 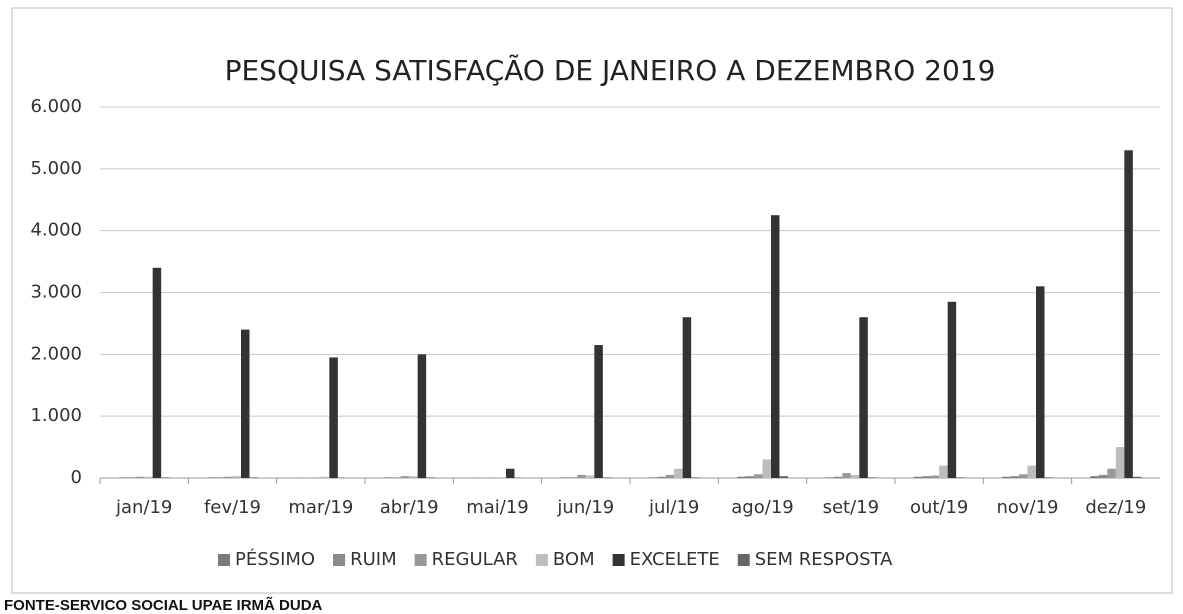 What do you see at coordinates (320, 507) in the screenshot?
I see `x-tick-label: mar/19` at bounding box center [320, 507].